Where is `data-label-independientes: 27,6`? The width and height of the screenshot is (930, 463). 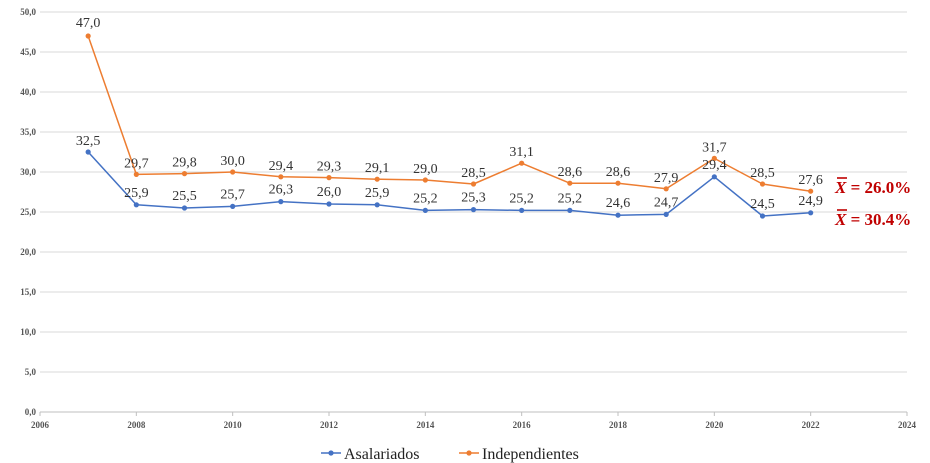 data-label-independientes: 27,6 is located at coordinates (810, 180).